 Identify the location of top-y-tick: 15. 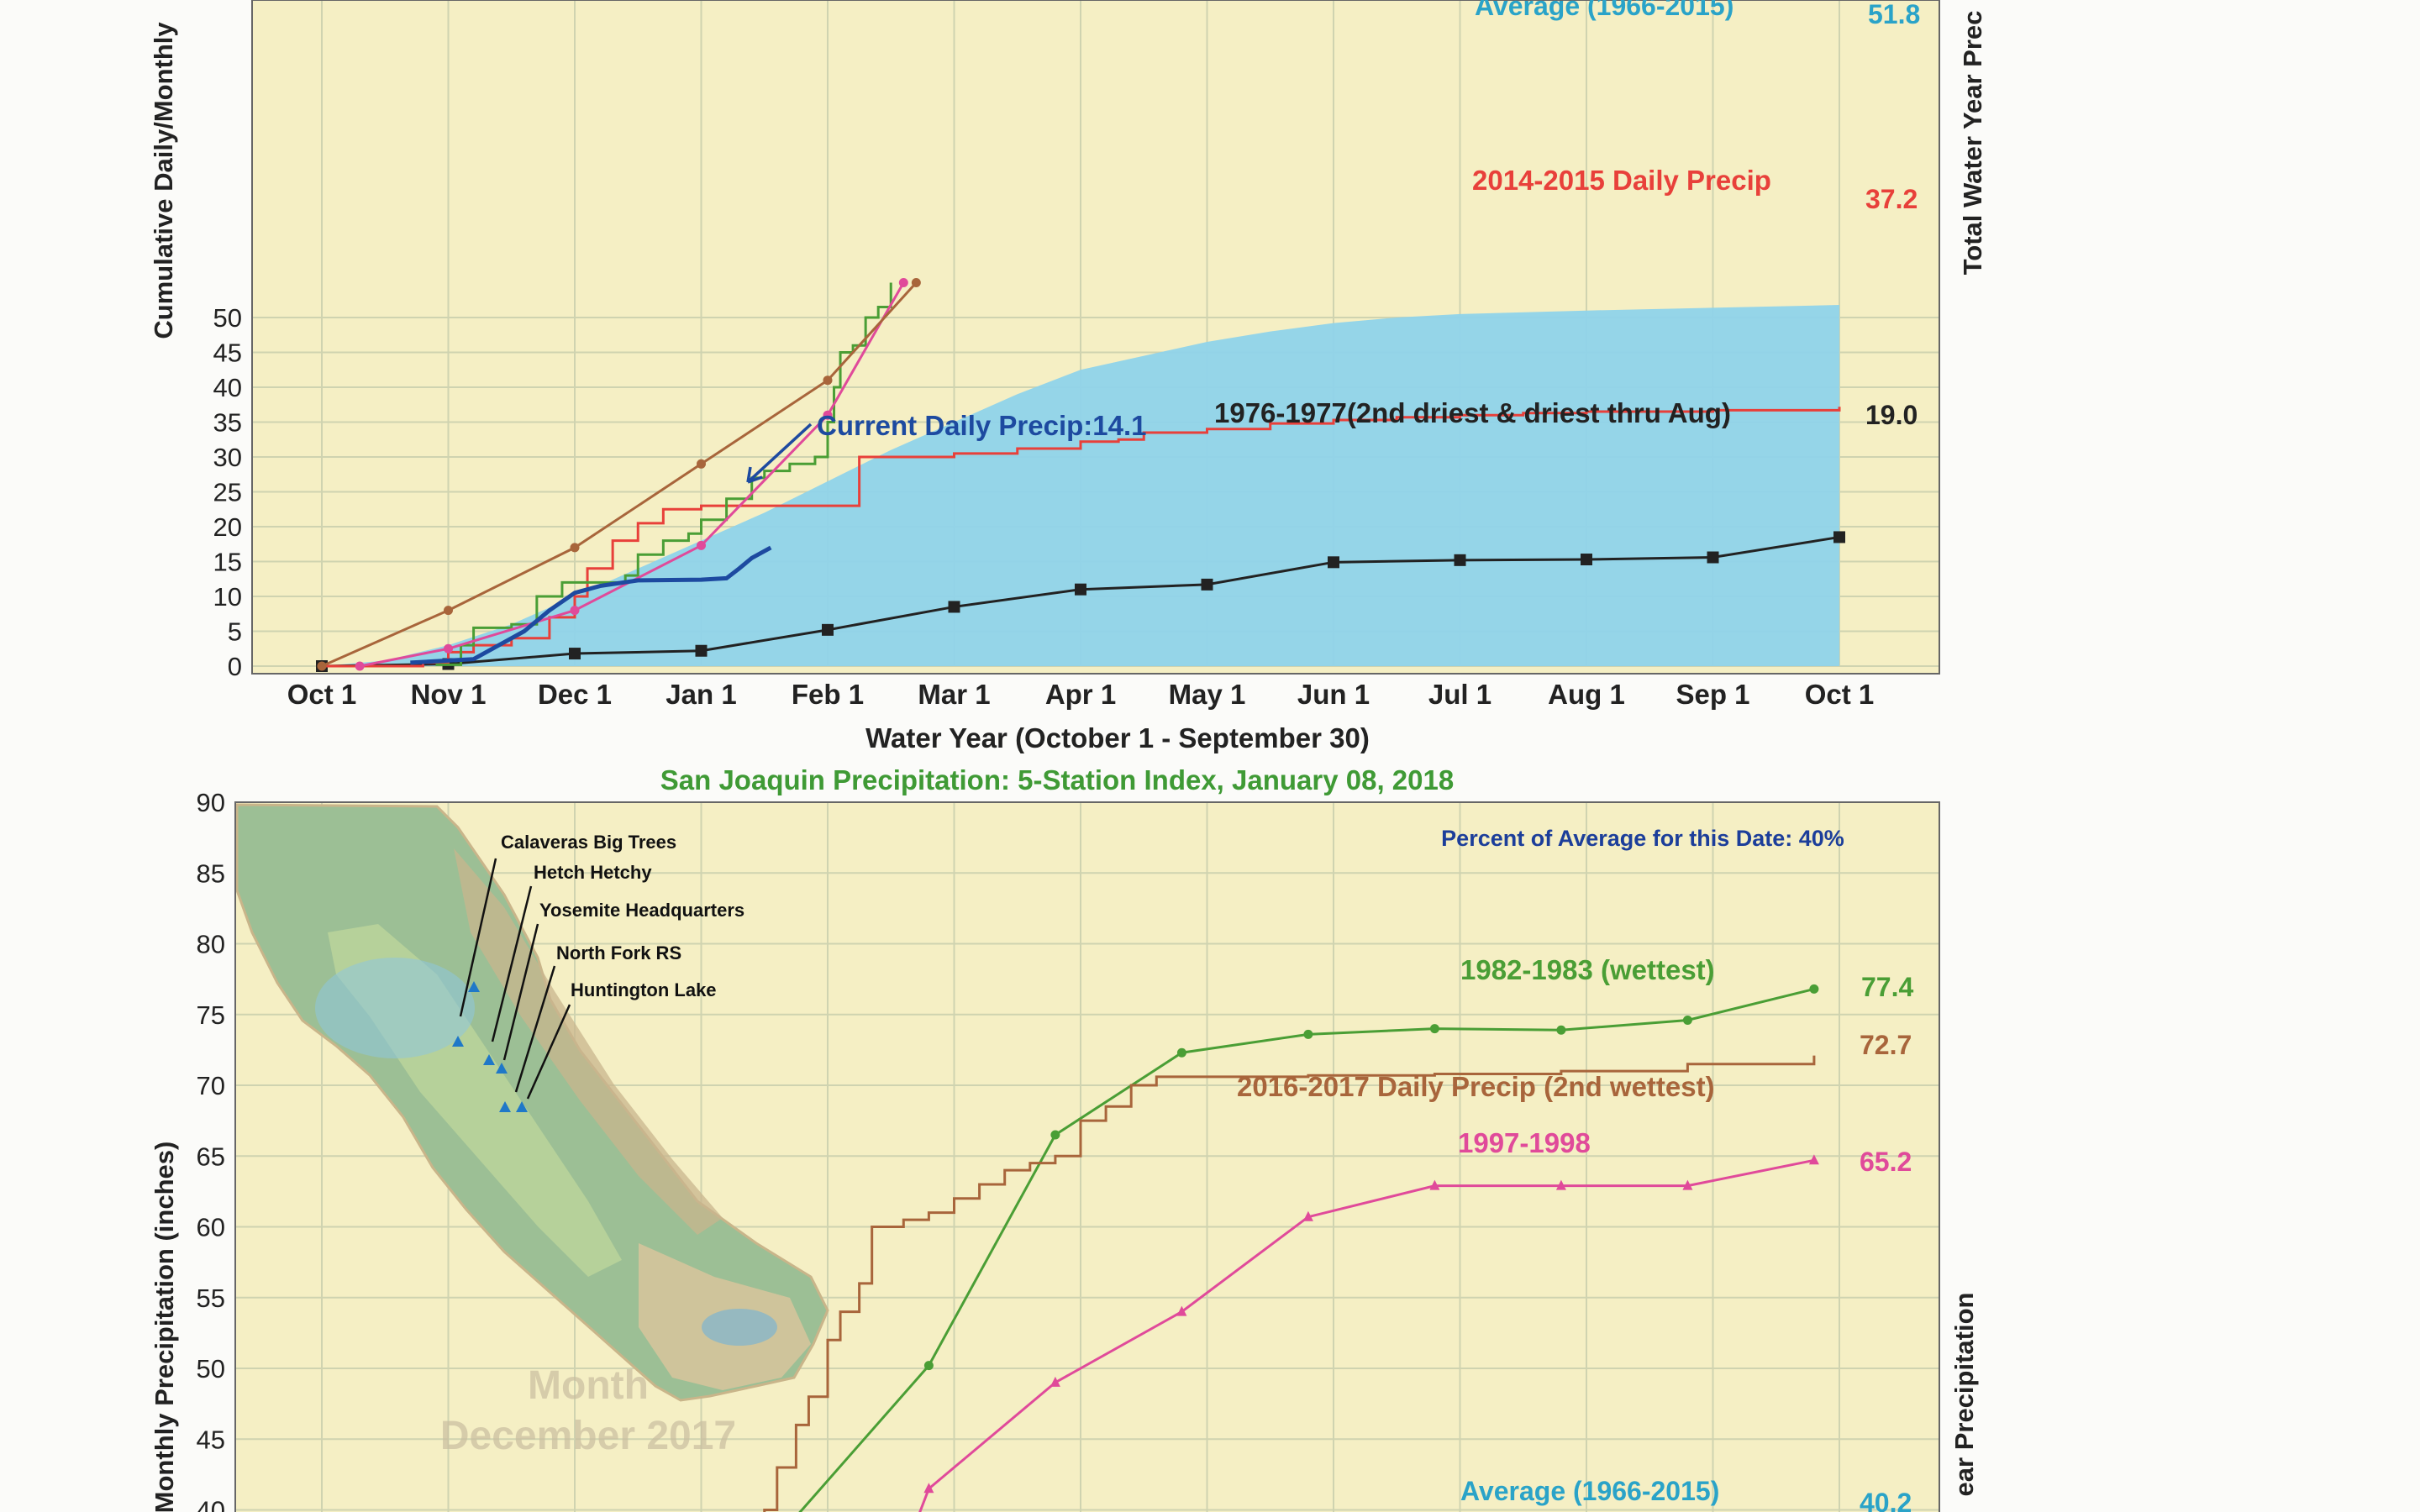
(227, 562).